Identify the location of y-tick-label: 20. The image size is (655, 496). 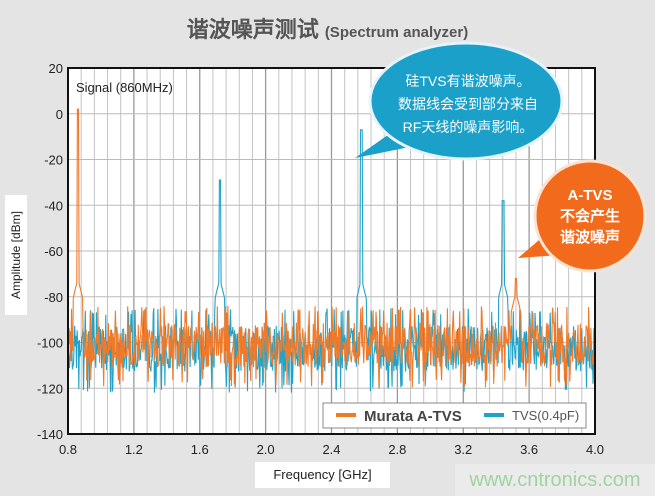
(56, 68).